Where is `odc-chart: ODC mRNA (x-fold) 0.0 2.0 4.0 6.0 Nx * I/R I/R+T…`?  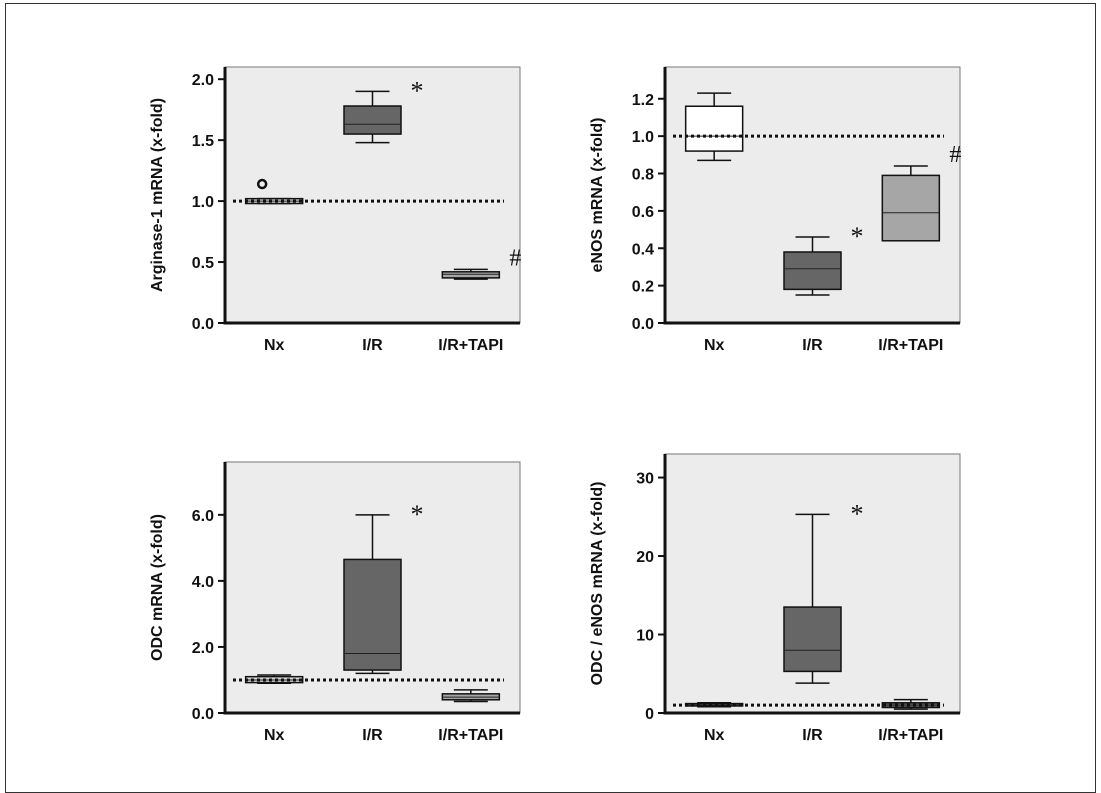 odc-chart: ODC mRNA (x-fold) 0.0 2.0 4.0 6.0 Nx * I/R I/R+T… is located at coordinates (335, 602).